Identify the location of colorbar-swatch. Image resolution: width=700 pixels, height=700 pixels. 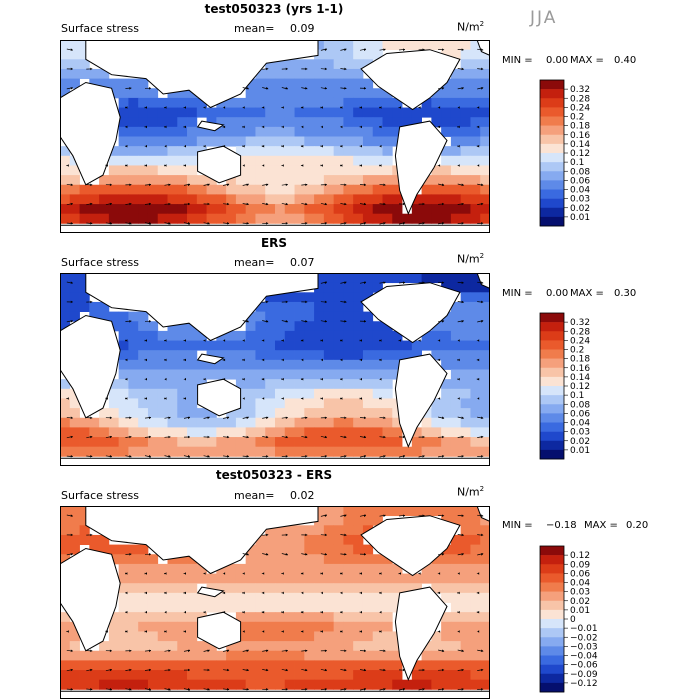
(552, 139).